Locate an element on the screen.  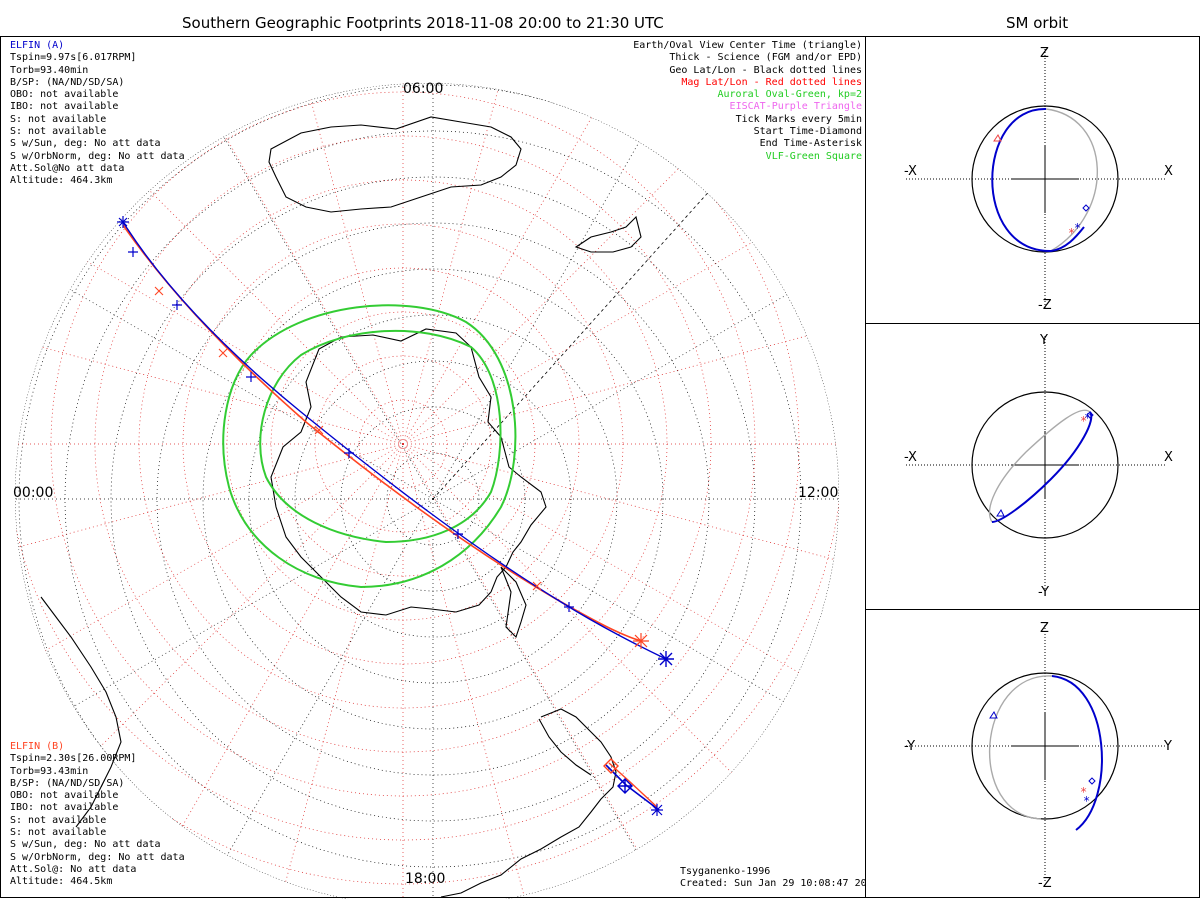
sm-orbit-xy-plot: * * Y -Y -X X is located at coordinates (1038, 466).